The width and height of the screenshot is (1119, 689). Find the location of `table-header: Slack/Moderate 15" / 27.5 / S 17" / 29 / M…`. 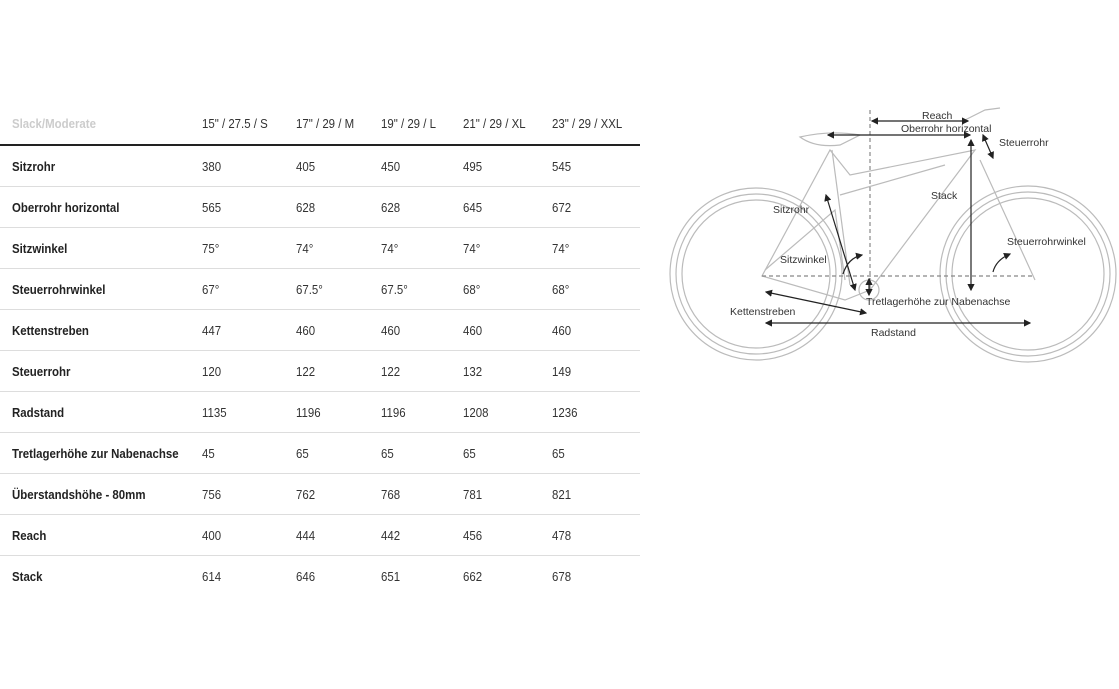

table-header: Slack/Moderate 15" / 27.5 / S 17" / 29 / M… is located at coordinates (320, 125).